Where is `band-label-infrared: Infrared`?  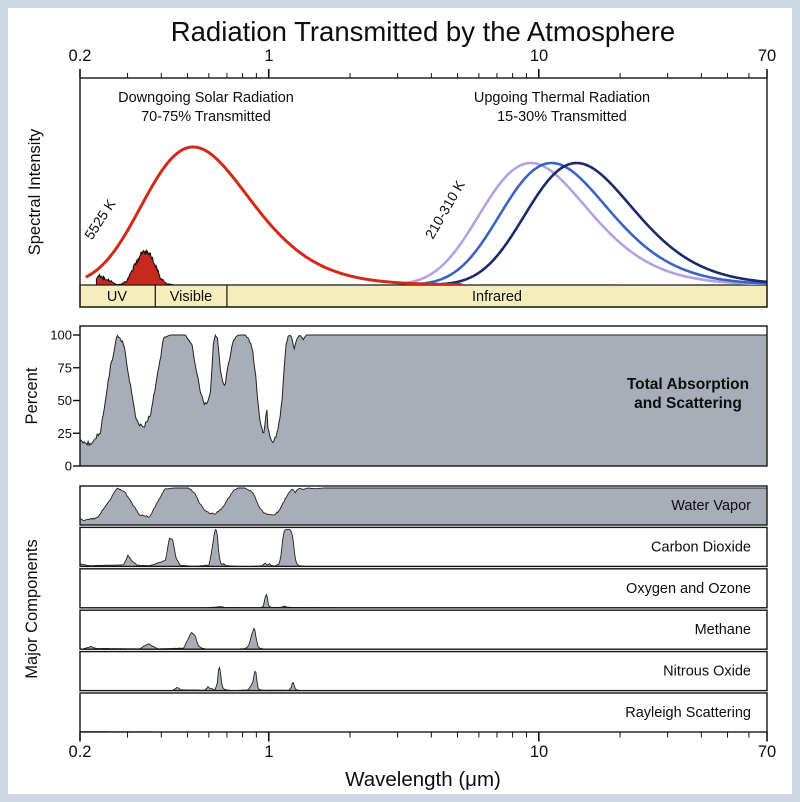
band-label-infrared: Infrared is located at coordinates (497, 297).